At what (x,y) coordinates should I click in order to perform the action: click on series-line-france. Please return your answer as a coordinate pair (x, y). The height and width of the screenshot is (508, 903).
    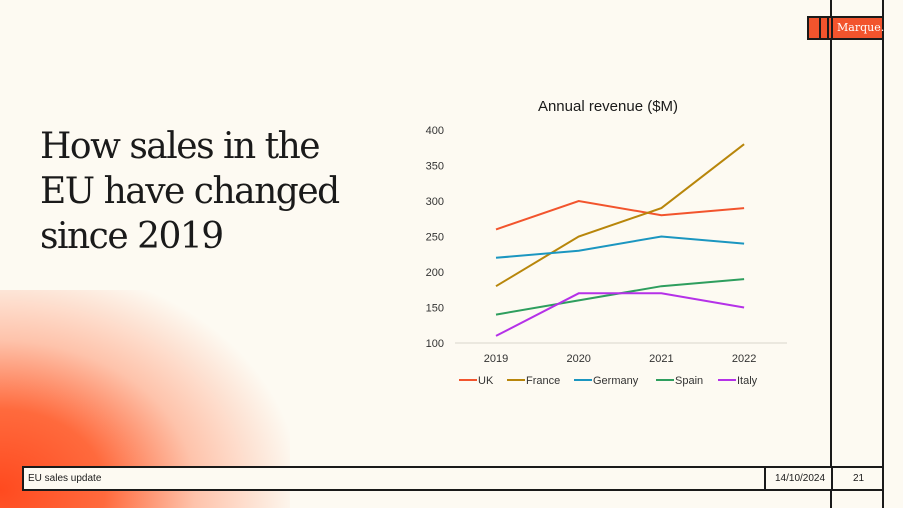
    Looking at the image, I should click on (620, 215).